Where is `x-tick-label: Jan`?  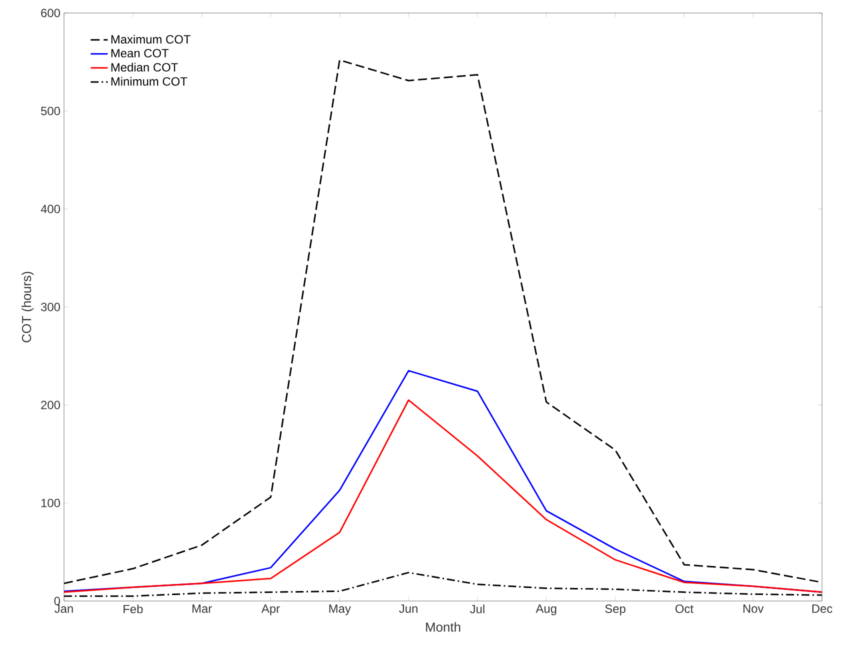 x-tick-label: Jan is located at coordinates (63, 608).